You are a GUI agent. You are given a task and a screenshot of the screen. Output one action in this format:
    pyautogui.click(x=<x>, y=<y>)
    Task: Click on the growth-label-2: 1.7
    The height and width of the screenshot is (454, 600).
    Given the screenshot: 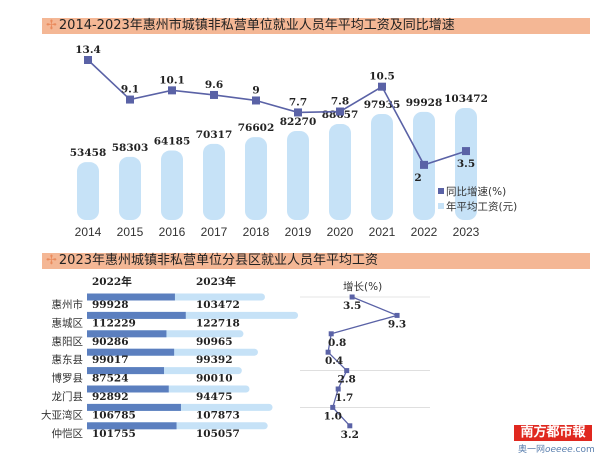 What is the action you would take?
    pyautogui.click(x=344, y=398)
    